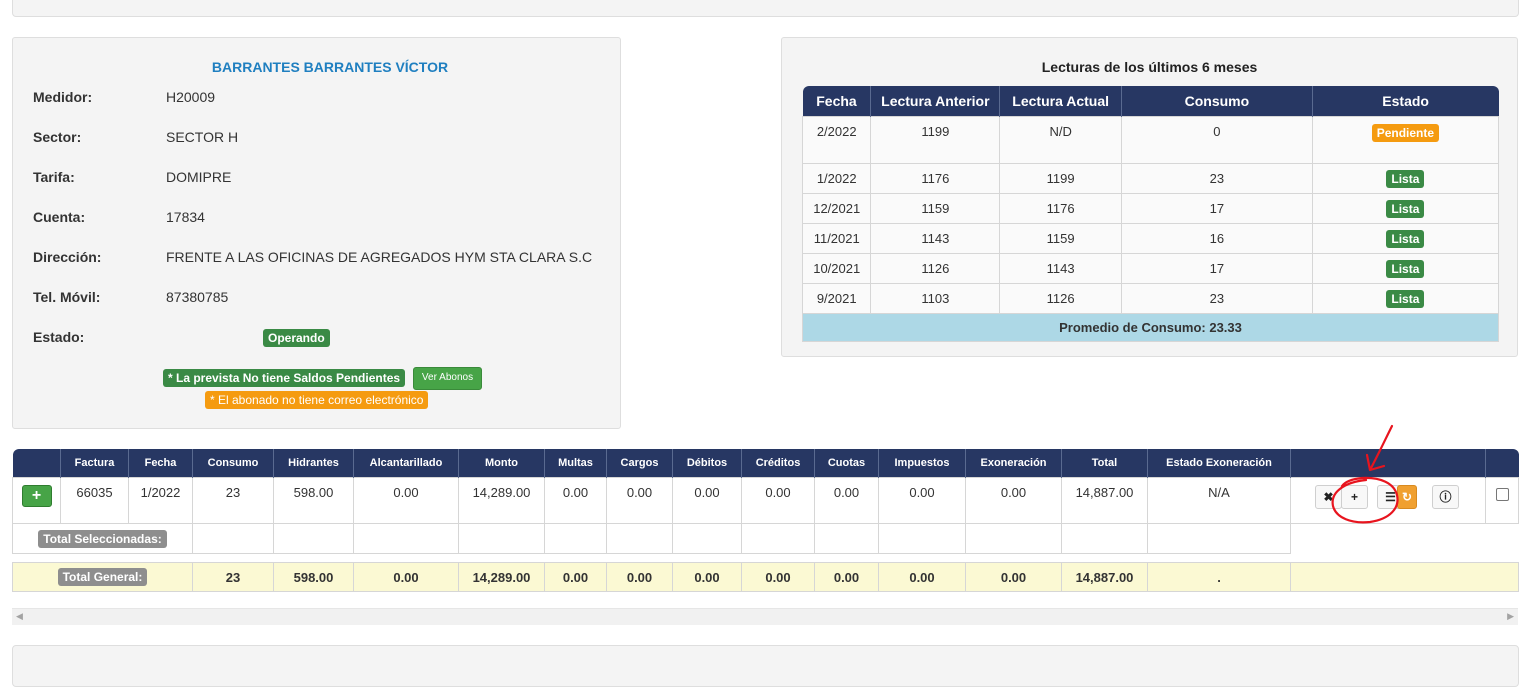  I want to click on col-select, so click(1502, 463).